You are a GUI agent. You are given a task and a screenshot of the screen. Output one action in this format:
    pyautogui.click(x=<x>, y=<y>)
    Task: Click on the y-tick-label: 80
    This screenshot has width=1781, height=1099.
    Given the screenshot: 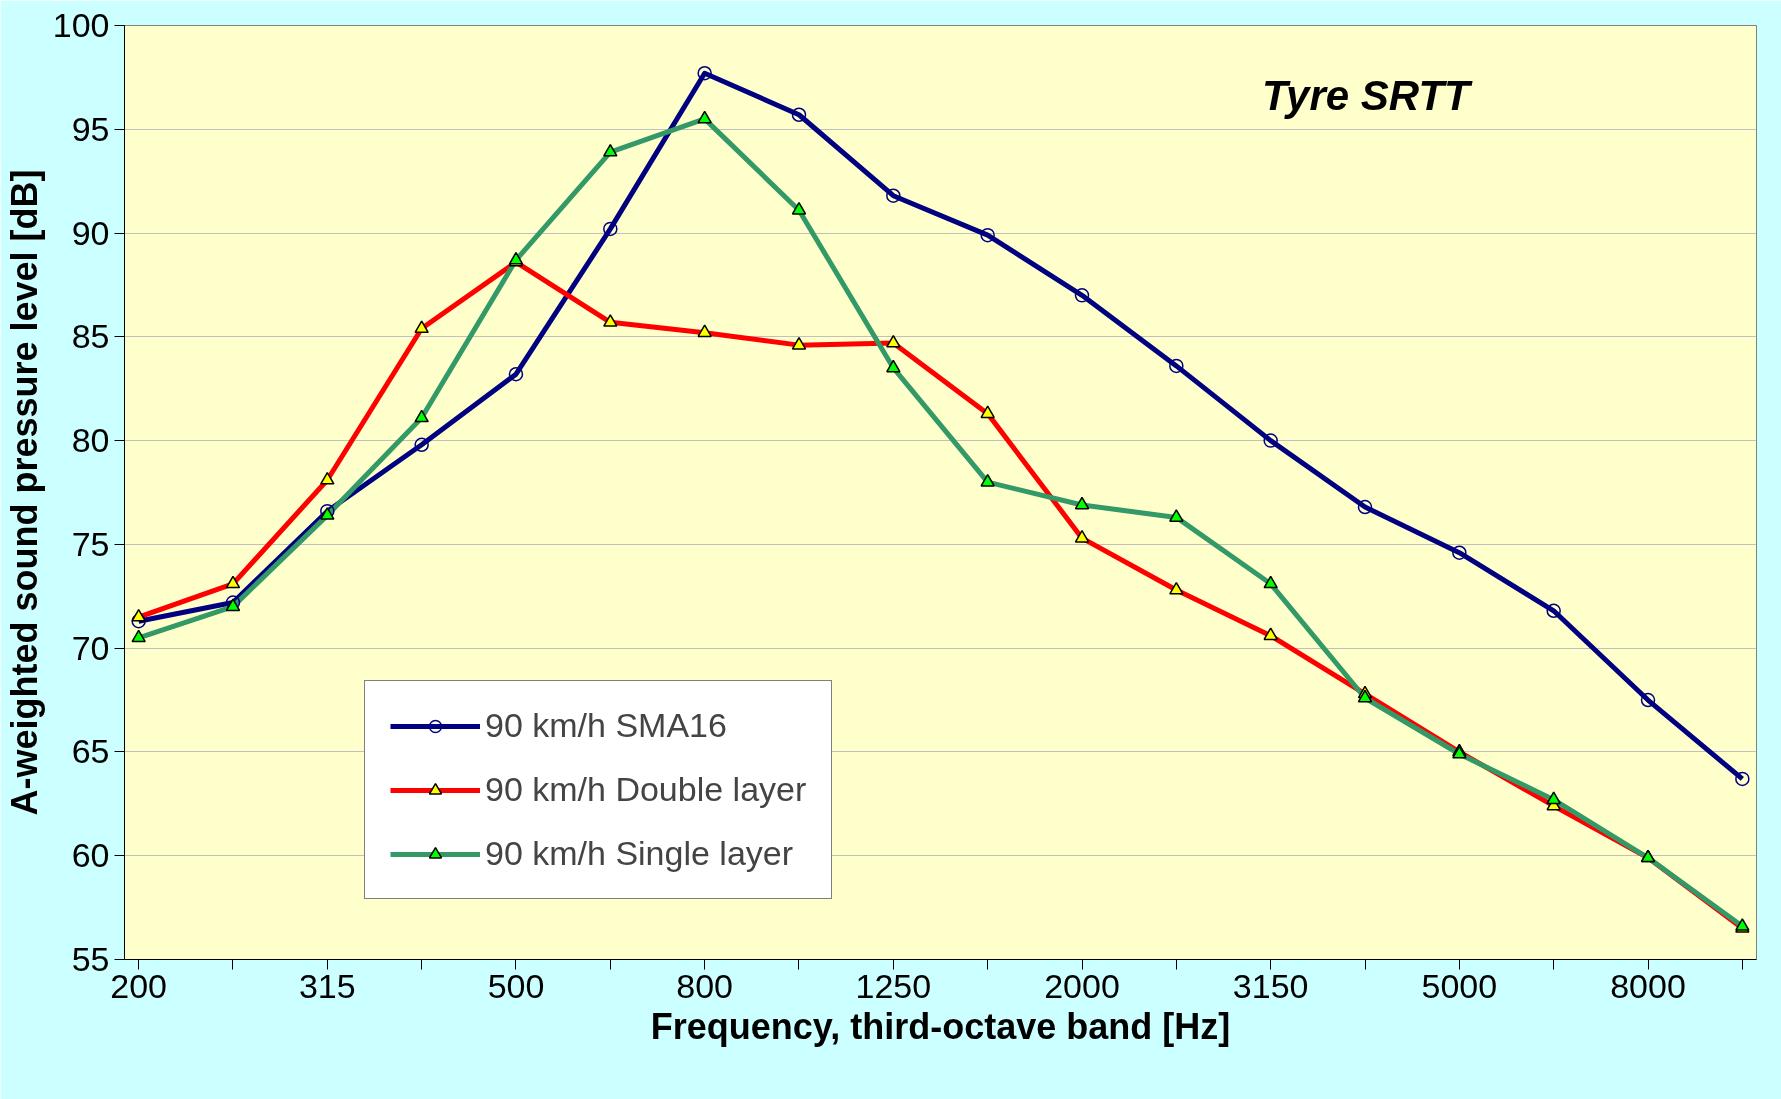 What is the action you would take?
    pyautogui.click(x=90, y=440)
    